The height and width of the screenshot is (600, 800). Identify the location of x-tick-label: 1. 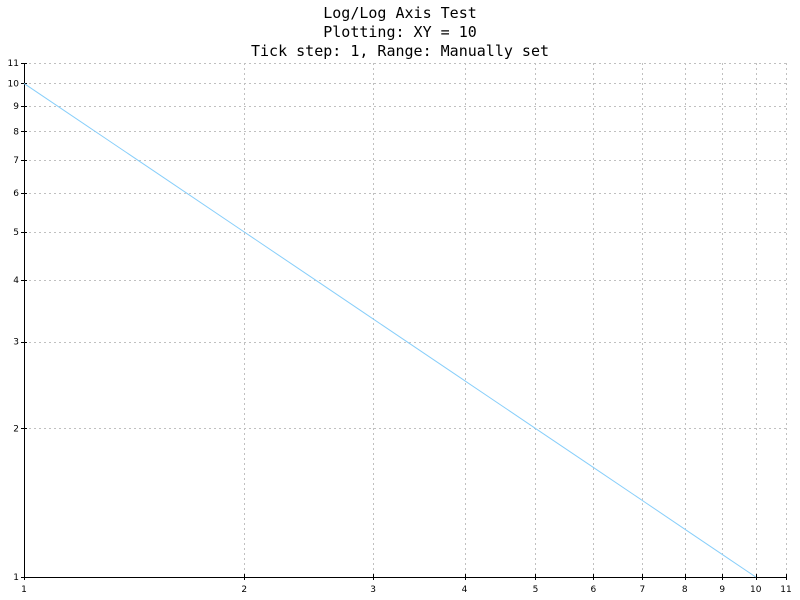
(24, 590).